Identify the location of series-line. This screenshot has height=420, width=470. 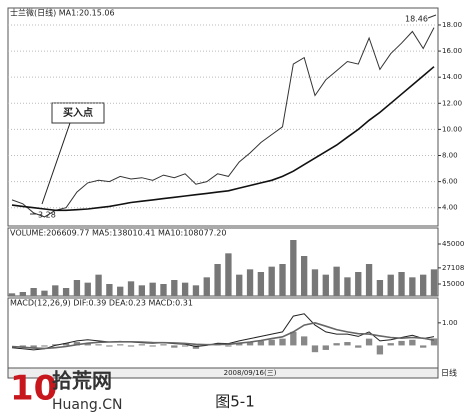
(223, 335).